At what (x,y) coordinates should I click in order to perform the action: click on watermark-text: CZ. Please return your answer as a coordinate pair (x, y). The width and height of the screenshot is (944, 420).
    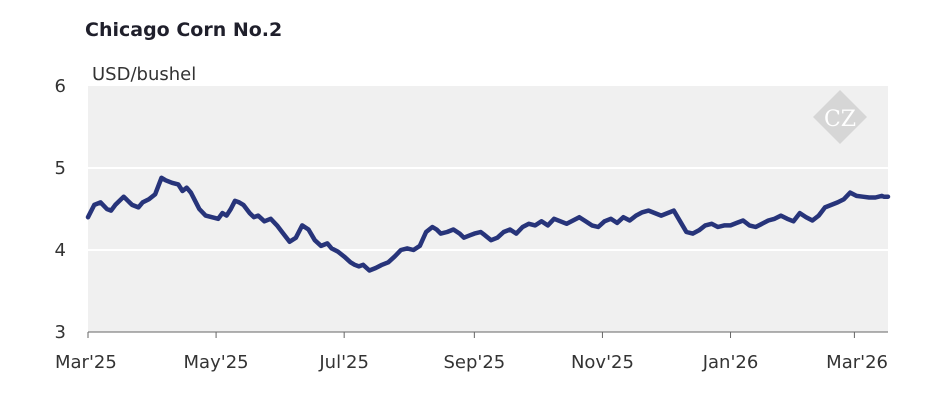
    Looking at the image, I should click on (840, 119).